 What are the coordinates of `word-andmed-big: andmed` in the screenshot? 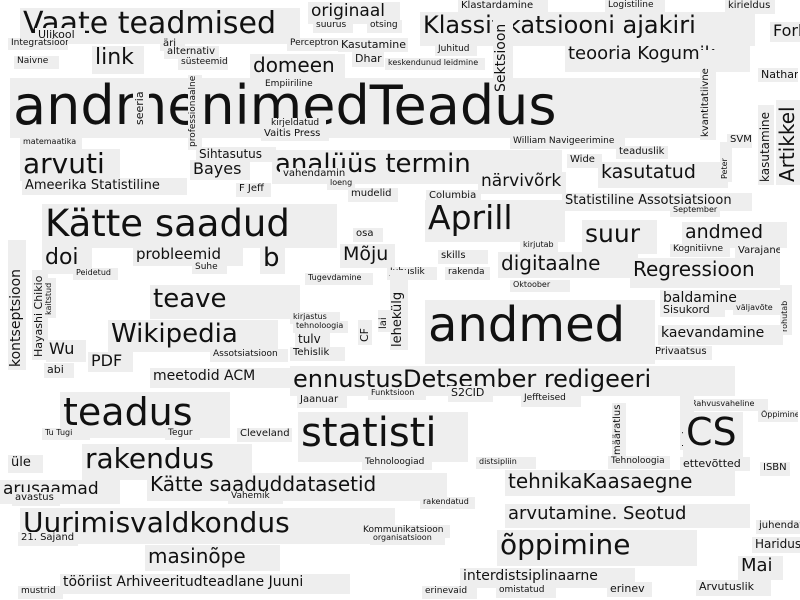 It's located at (540, 332).